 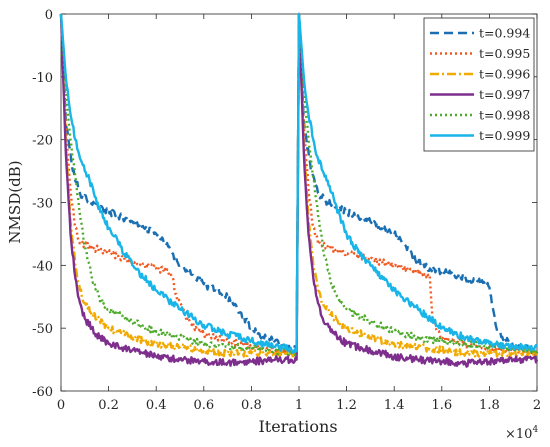 What do you see at coordinates (518, 434) in the screenshot?
I see `x-axis-exponent-base: ×10` at bounding box center [518, 434].